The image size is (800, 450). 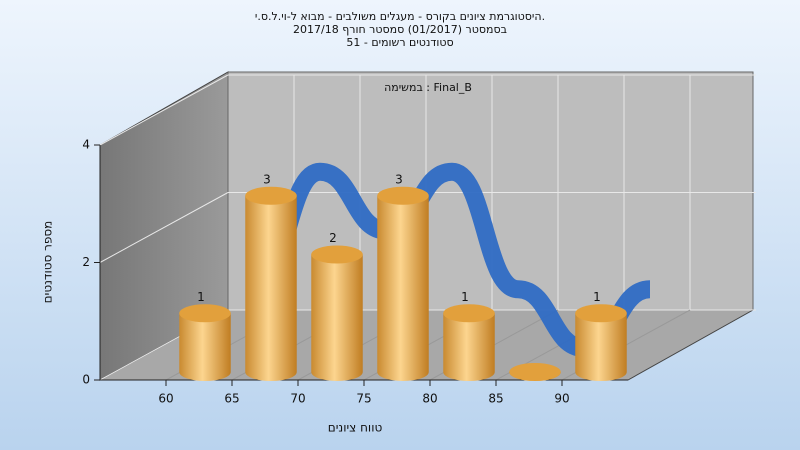 What do you see at coordinates (399, 42) in the screenshot?
I see `chart-subtitle: סטודנטים רשומים - 51` at bounding box center [399, 42].